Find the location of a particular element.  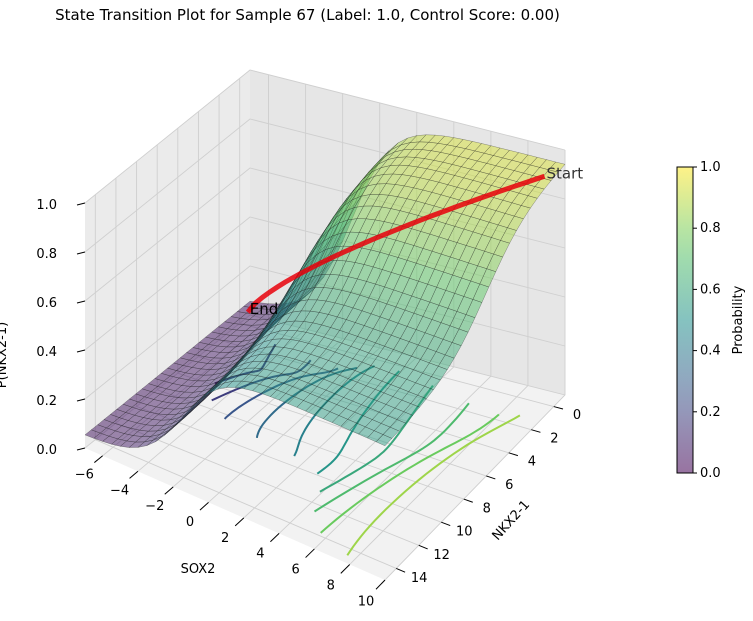

y-tick-label: 4 is located at coordinates (532, 462).